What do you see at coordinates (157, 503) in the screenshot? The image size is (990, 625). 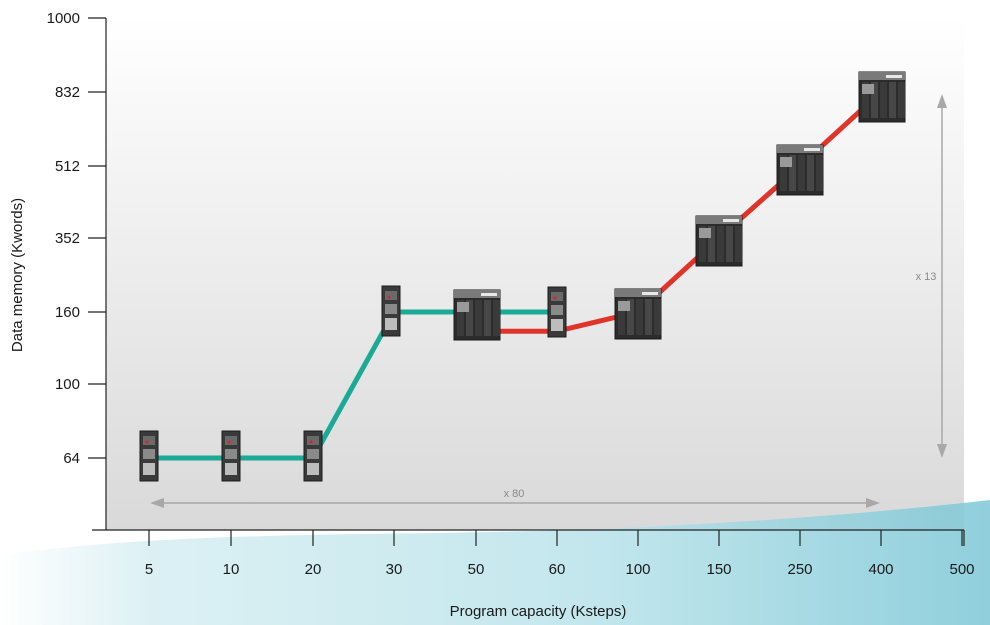 I see `horizontal-span-arrowhead-left` at bounding box center [157, 503].